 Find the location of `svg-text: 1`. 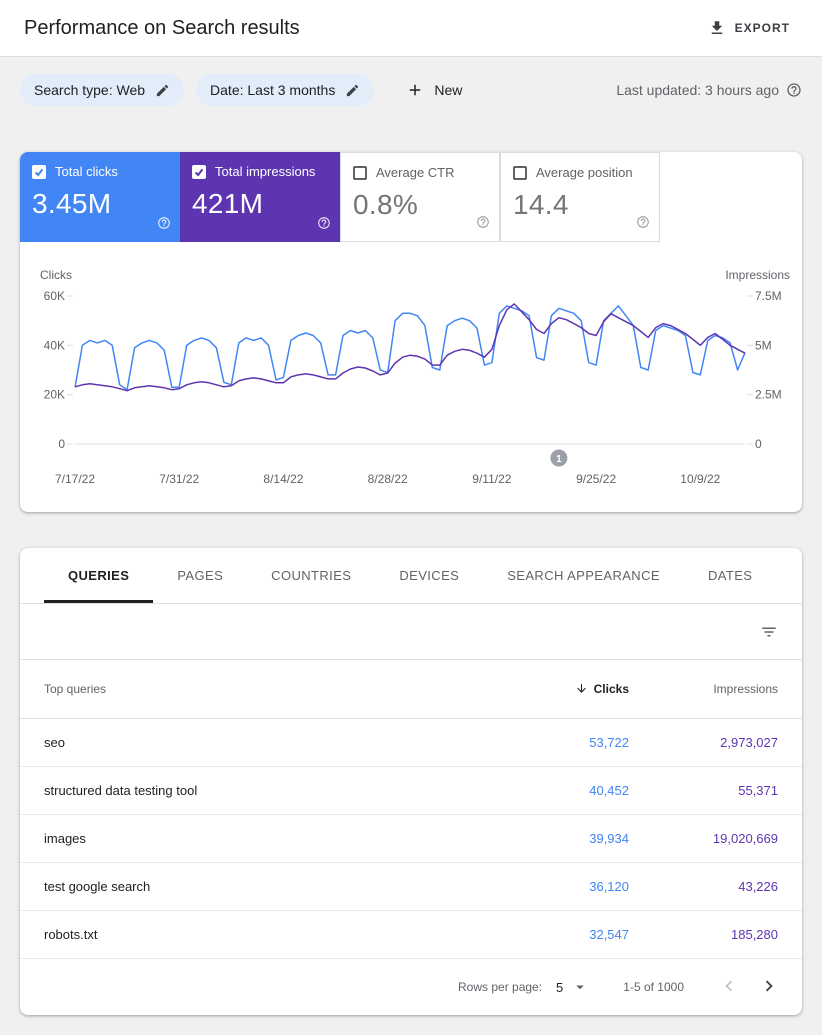

svg-text: 1 is located at coordinates (559, 459).